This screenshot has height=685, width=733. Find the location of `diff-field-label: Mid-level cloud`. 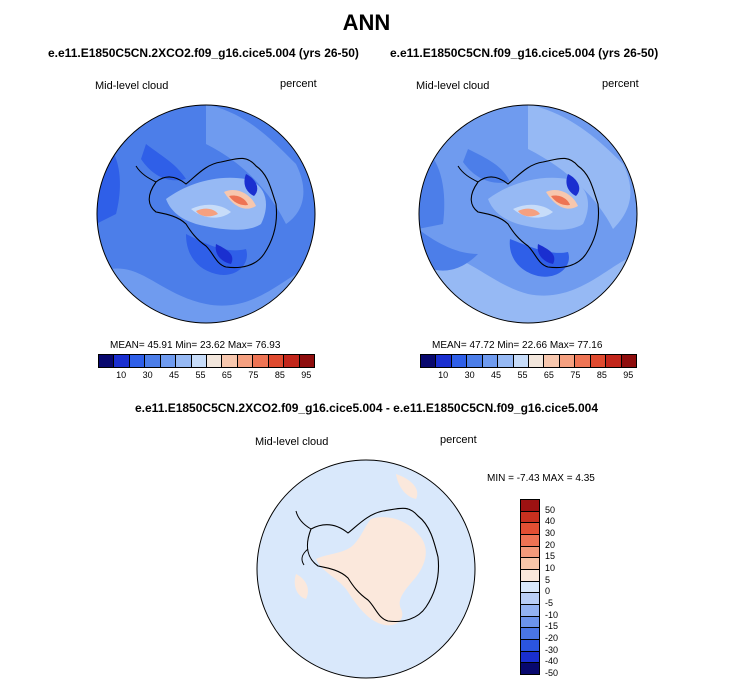

diff-field-label: Mid-level cloud is located at coordinates (292, 442).